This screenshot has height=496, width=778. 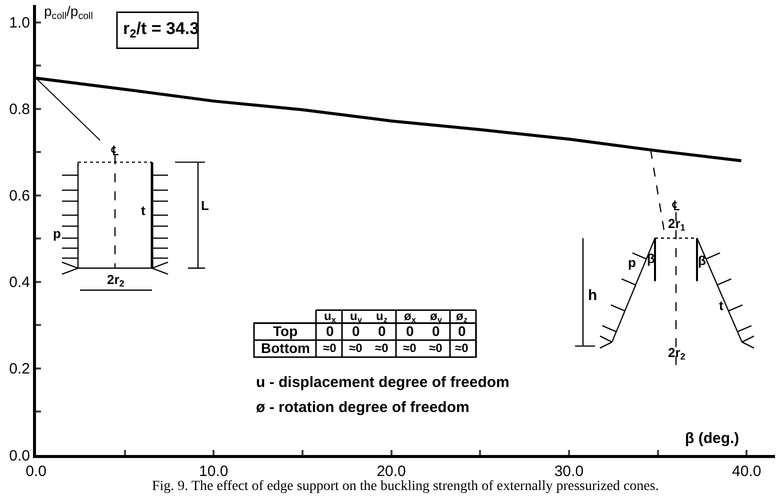 What do you see at coordinates (19, 369) in the screenshot?
I see `y-tick-label: 0.2` at bounding box center [19, 369].